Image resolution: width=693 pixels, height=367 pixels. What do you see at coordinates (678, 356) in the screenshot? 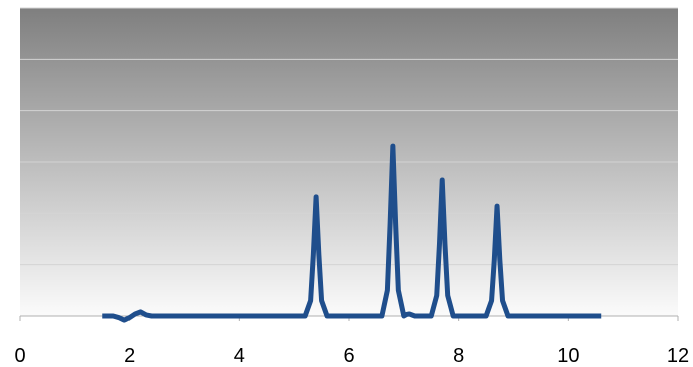
I see `x-tick-label: 12` at bounding box center [678, 356].